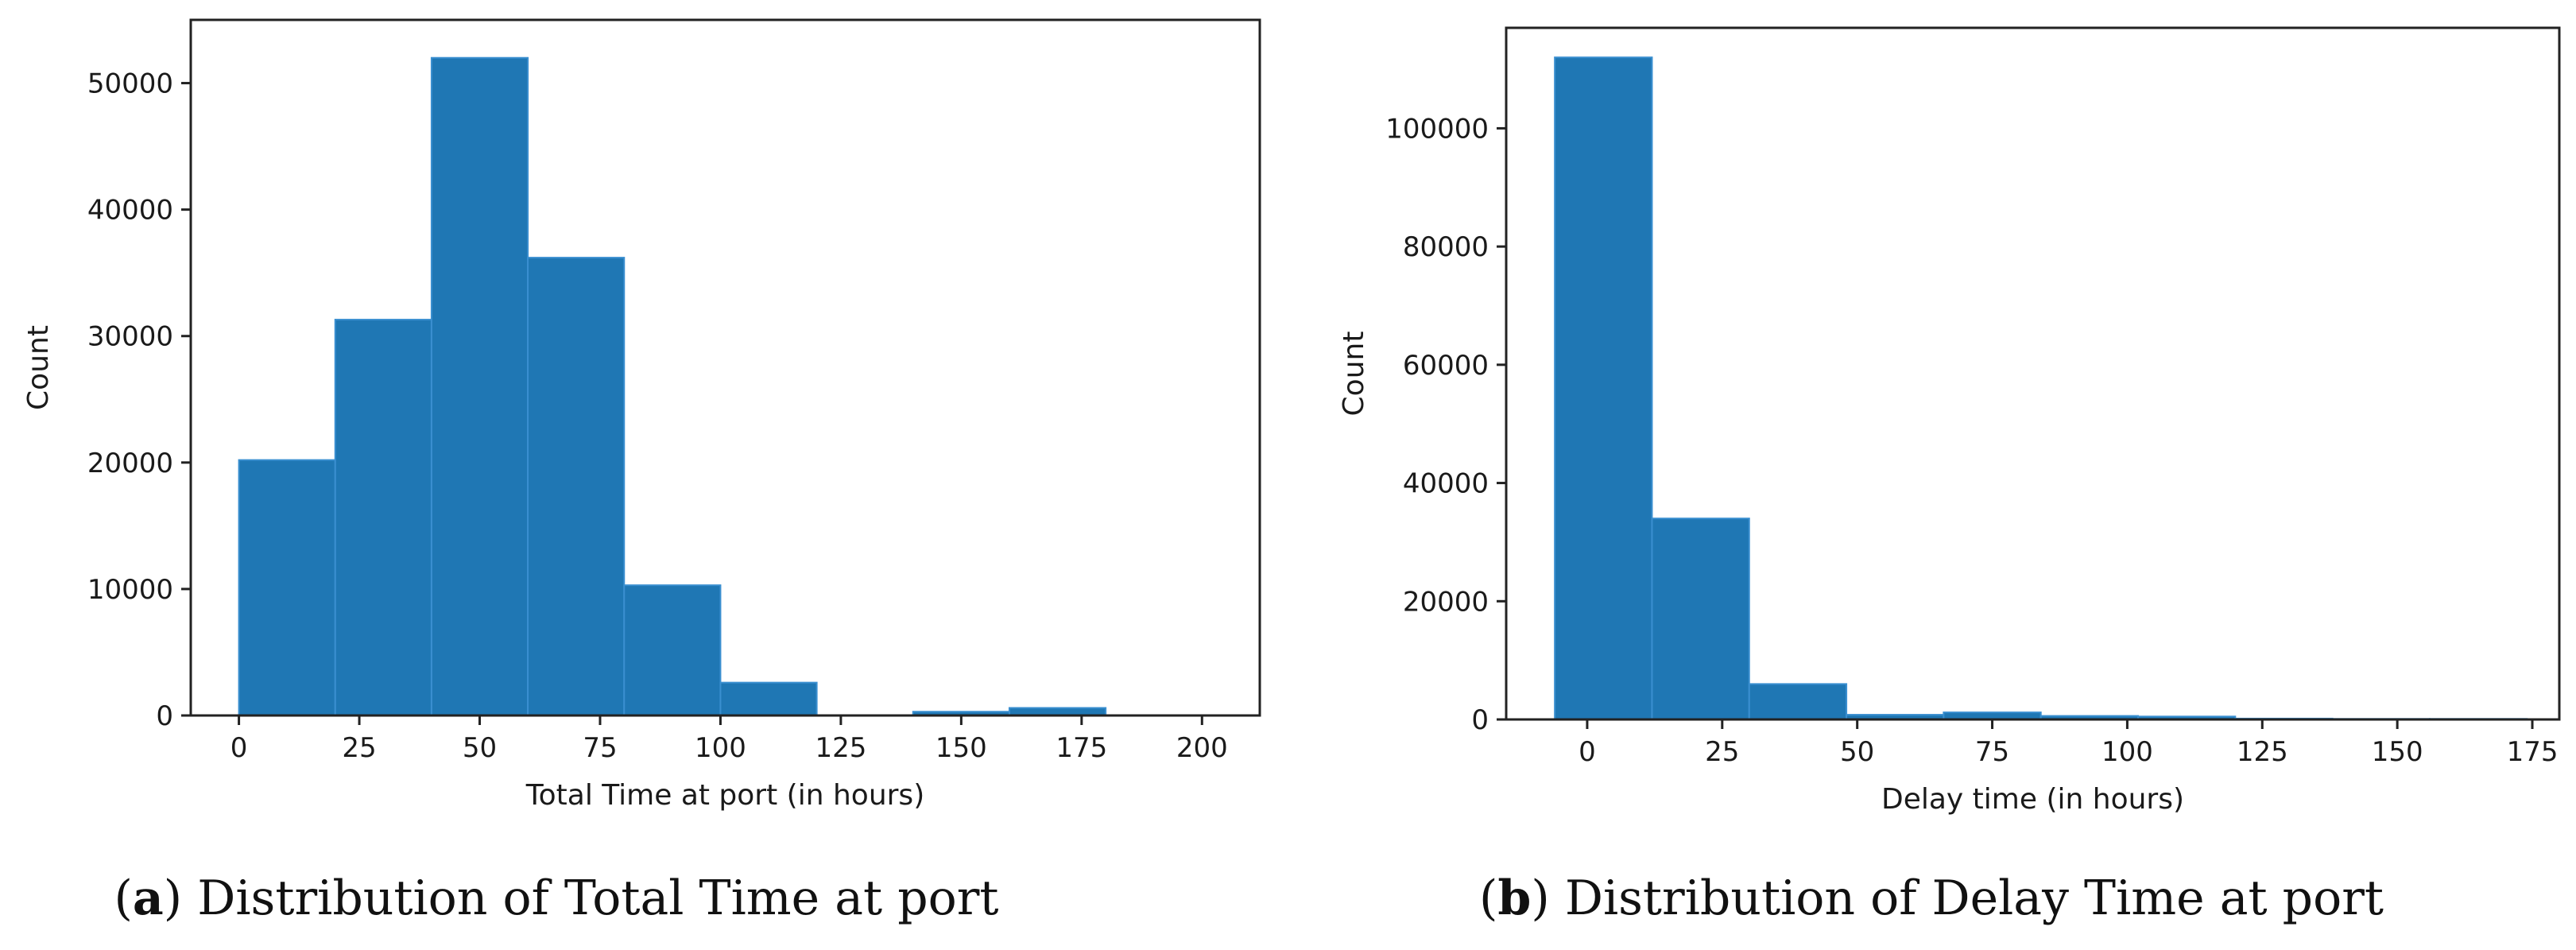  Describe the element at coordinates (1514, 898) in the screenshot. I see `caption-b-letter: b` at that location.